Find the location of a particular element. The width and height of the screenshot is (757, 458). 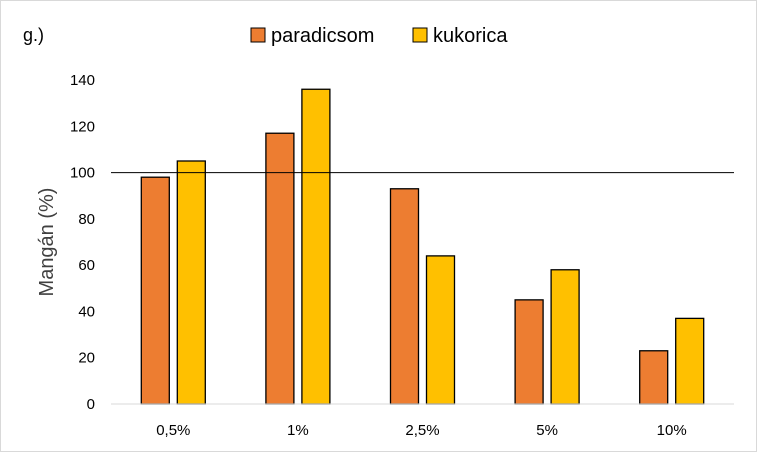

x-tick-labels: 0,5% 1% 2,5% 5% 10% is located at coordinates (421, 430).